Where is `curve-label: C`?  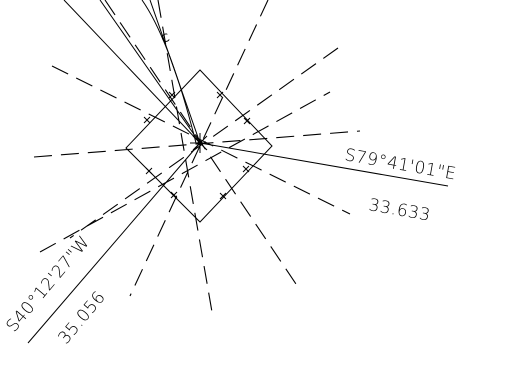
curve-label: C is located at coordinates (166, 38).